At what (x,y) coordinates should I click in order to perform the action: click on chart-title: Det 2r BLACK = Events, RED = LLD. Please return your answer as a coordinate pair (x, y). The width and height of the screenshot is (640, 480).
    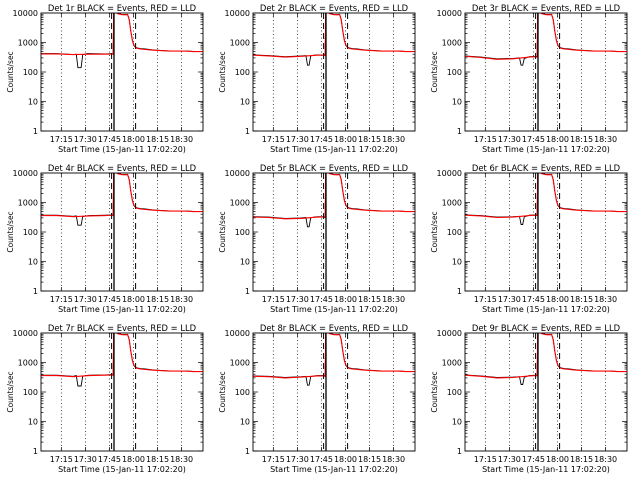
    Looking at the image, I should click on (334, 8).